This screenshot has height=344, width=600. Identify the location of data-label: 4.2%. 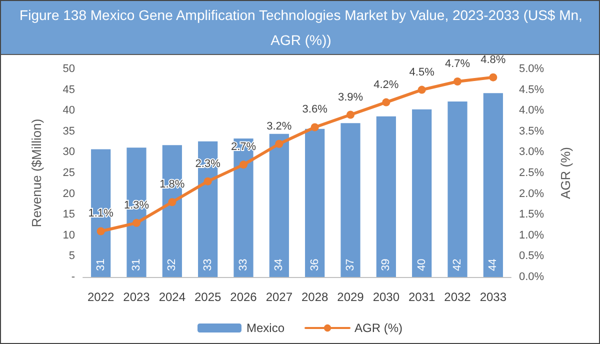
(386, 84).